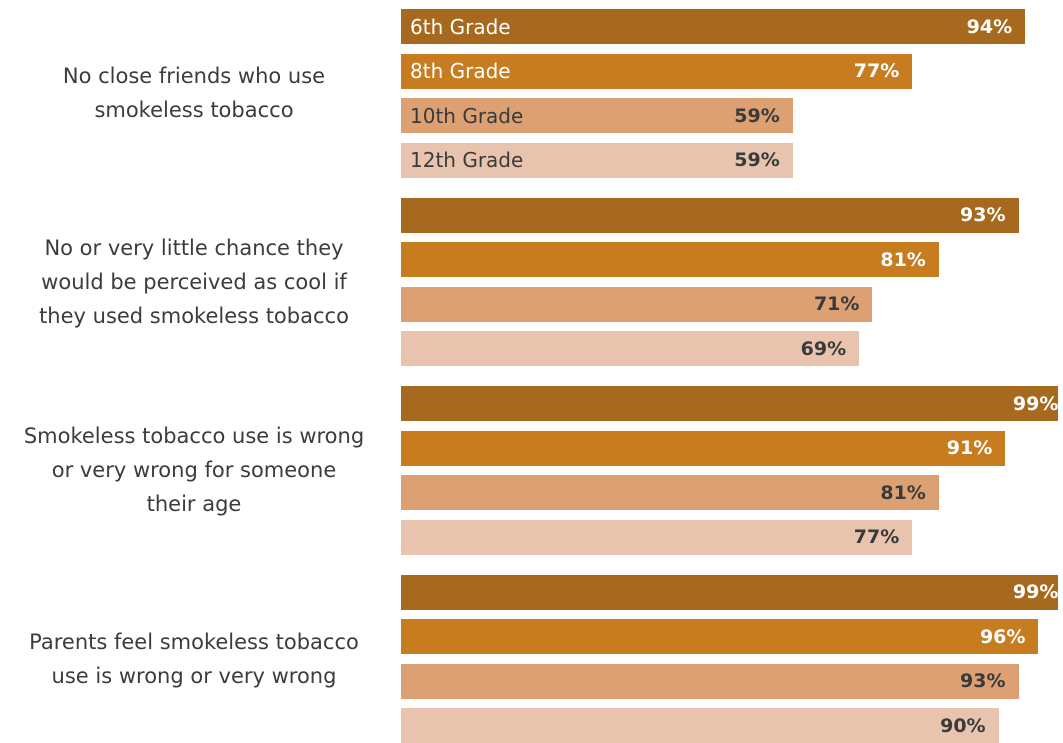  Describe the element at coordinates (467, 115) in the screenshot. I see `legend-label: 10th Grade` at that location.